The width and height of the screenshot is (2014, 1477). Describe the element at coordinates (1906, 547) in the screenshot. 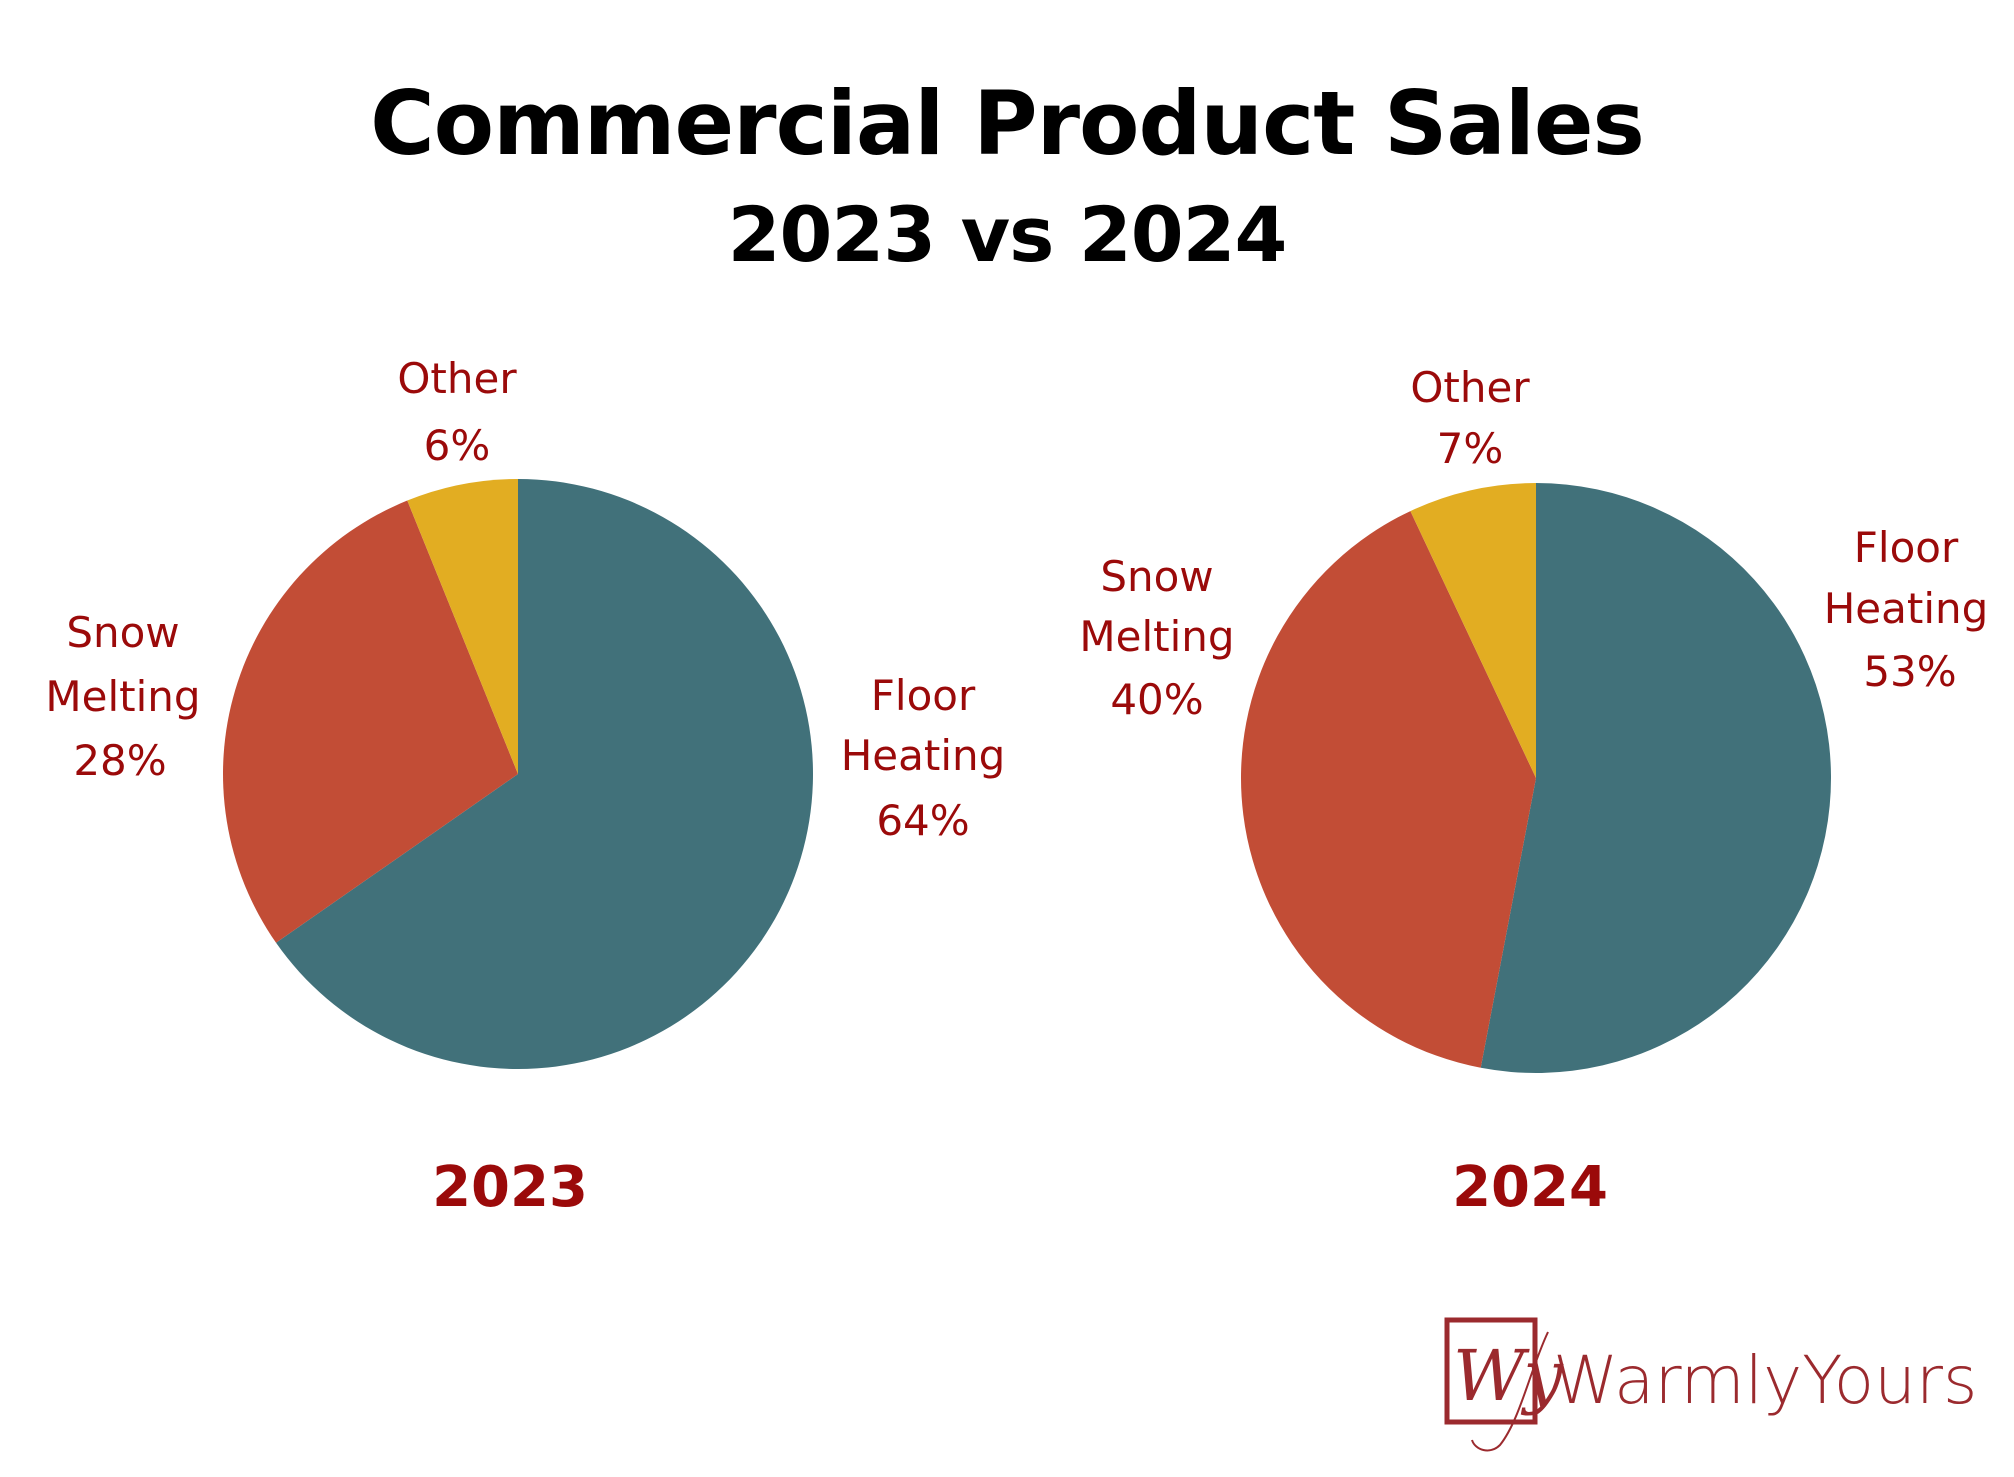

I see `label-2024-floor-heating-line1: Floor` at that location.